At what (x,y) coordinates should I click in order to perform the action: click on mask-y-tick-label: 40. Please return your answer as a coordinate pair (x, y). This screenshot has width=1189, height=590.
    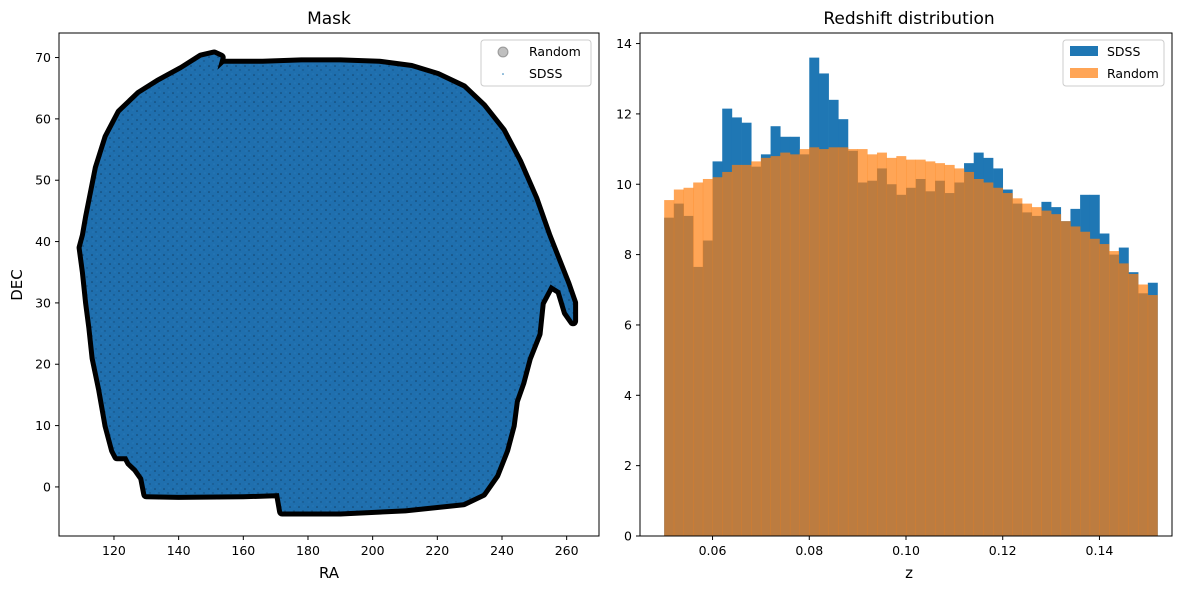
    Looking at the image, I should click on (43, 241).